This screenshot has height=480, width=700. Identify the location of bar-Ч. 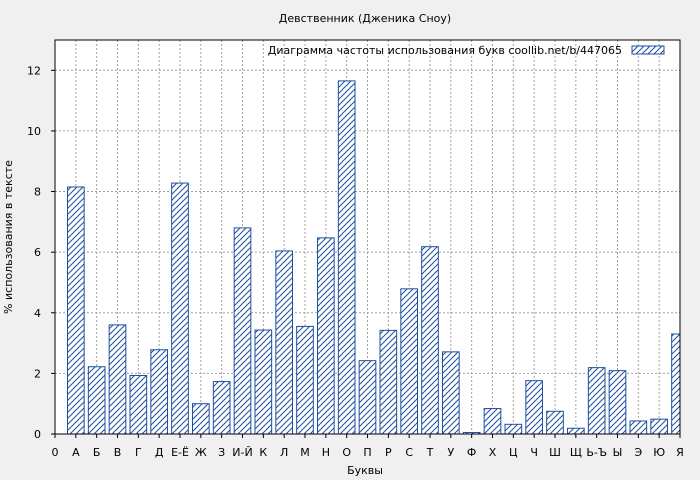
(534, 407).